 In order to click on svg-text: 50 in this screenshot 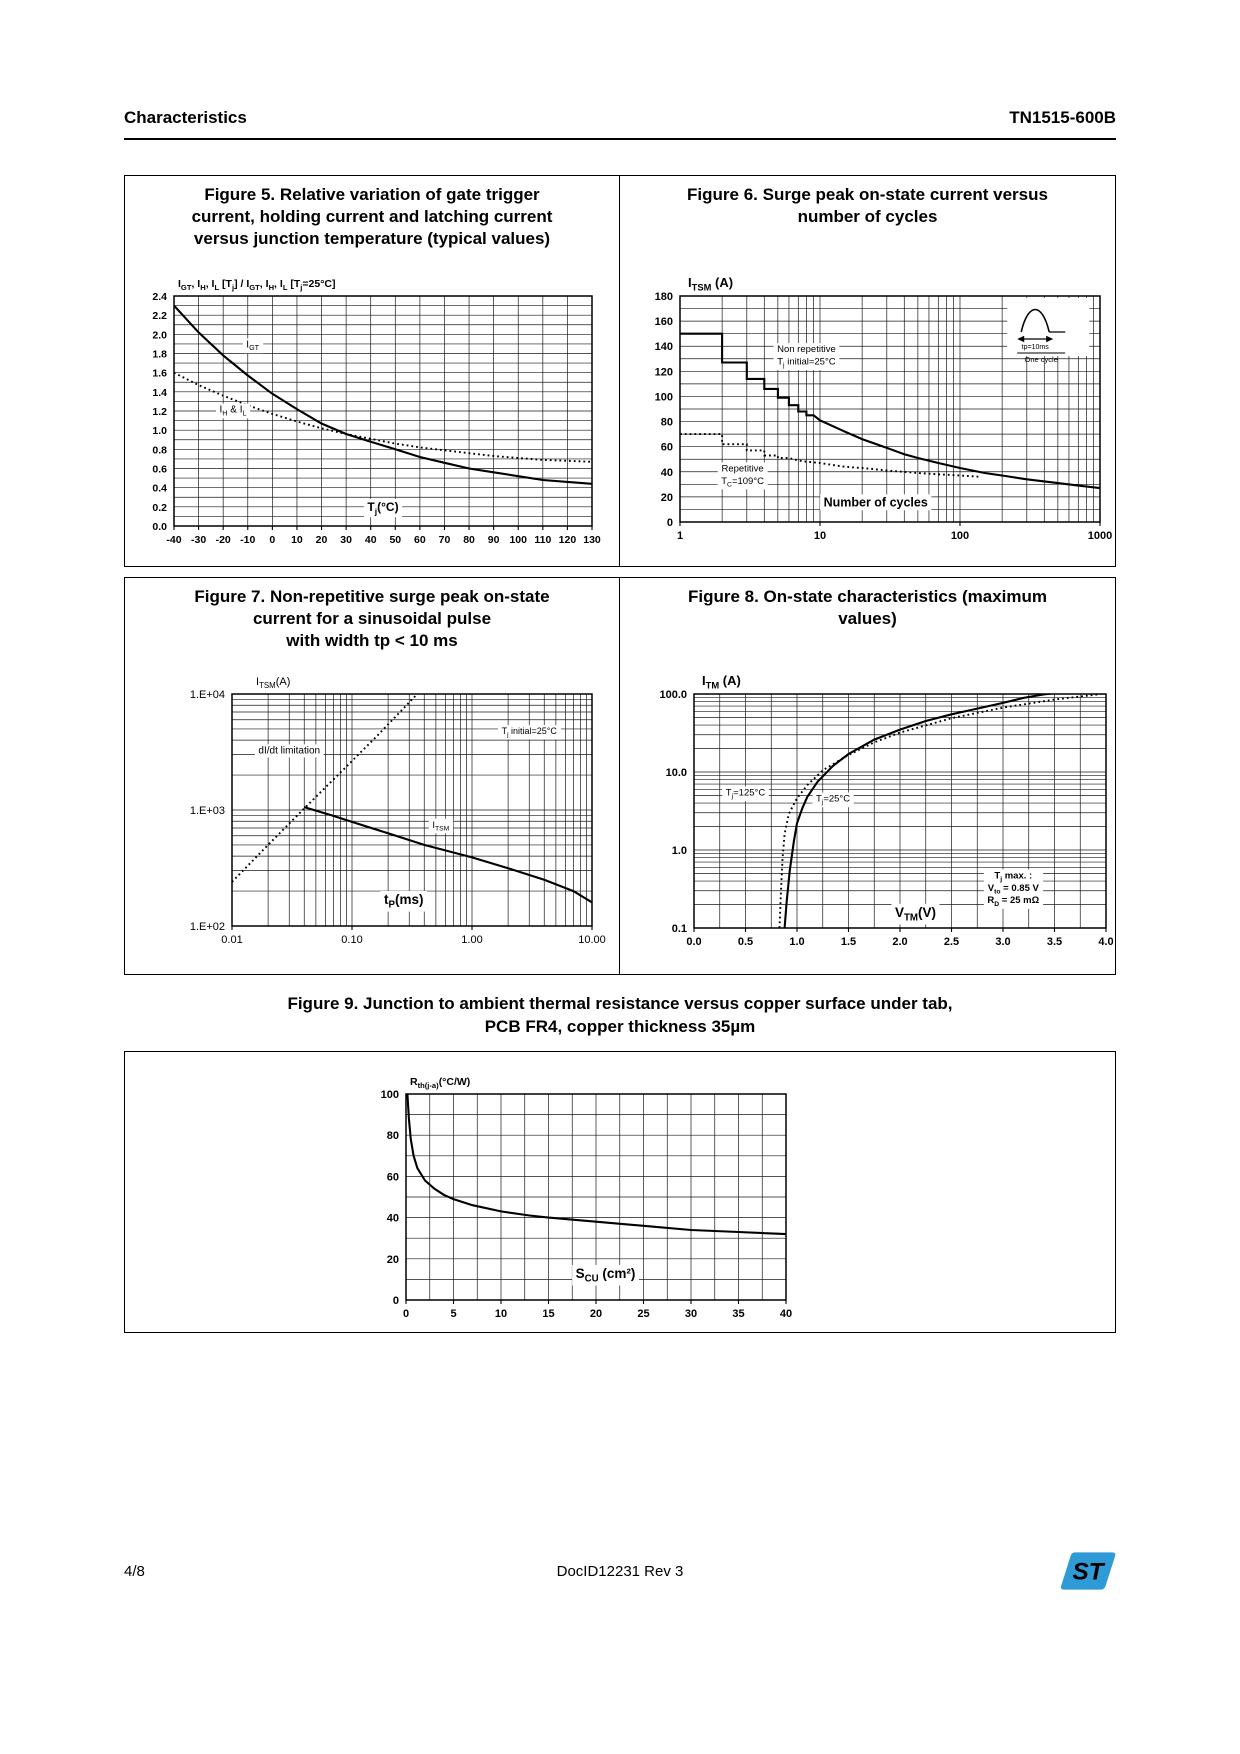, I will do `click(395, 540)`.